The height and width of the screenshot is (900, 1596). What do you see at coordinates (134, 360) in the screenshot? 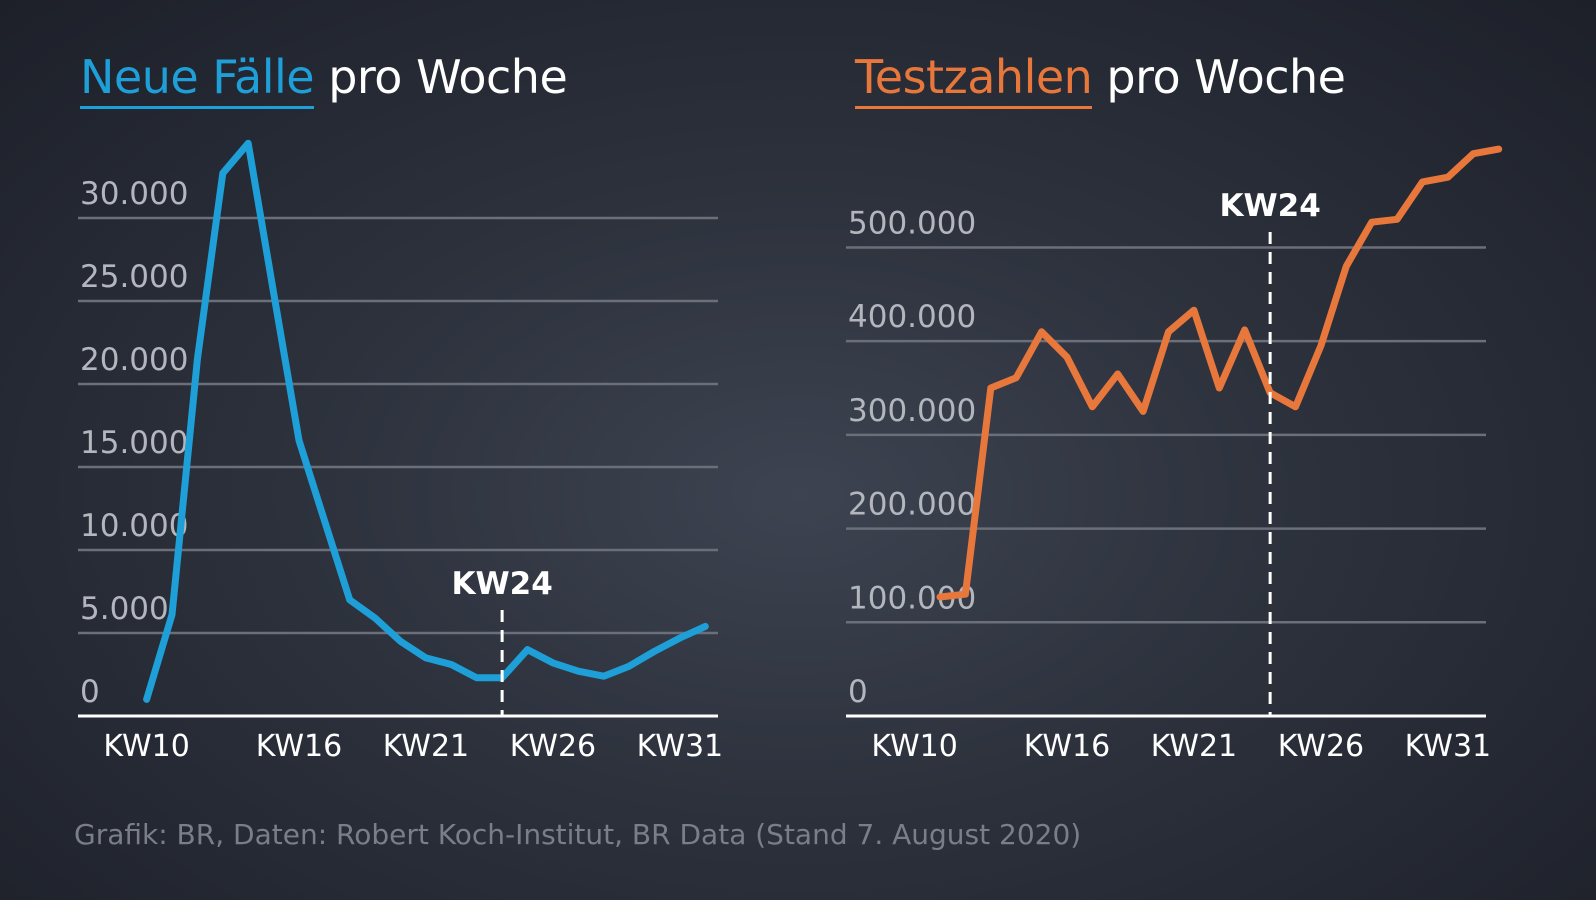
I see `cases-y-tick-label: 20.000` at bounding box center [134, 360].